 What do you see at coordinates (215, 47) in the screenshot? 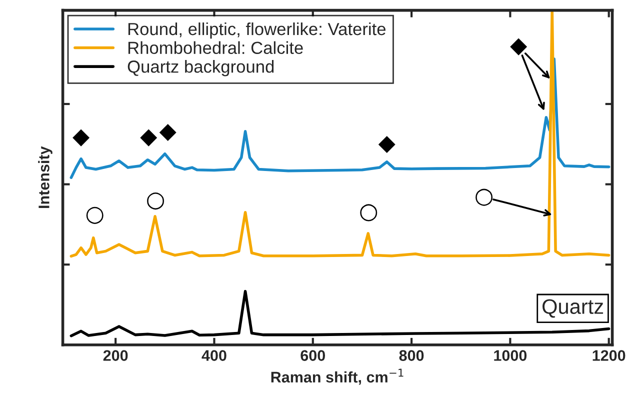
I see `legend-label: Rhombohedral: Calcite` at bounding box center [215, 47].